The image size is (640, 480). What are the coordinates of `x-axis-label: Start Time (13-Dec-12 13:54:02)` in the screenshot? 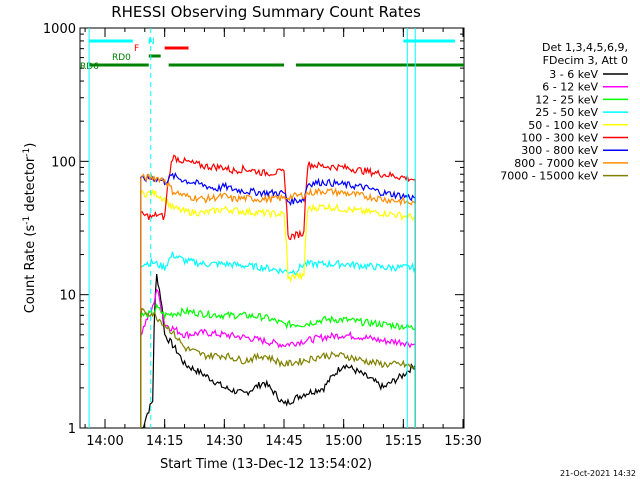 It's located at (266, 464).